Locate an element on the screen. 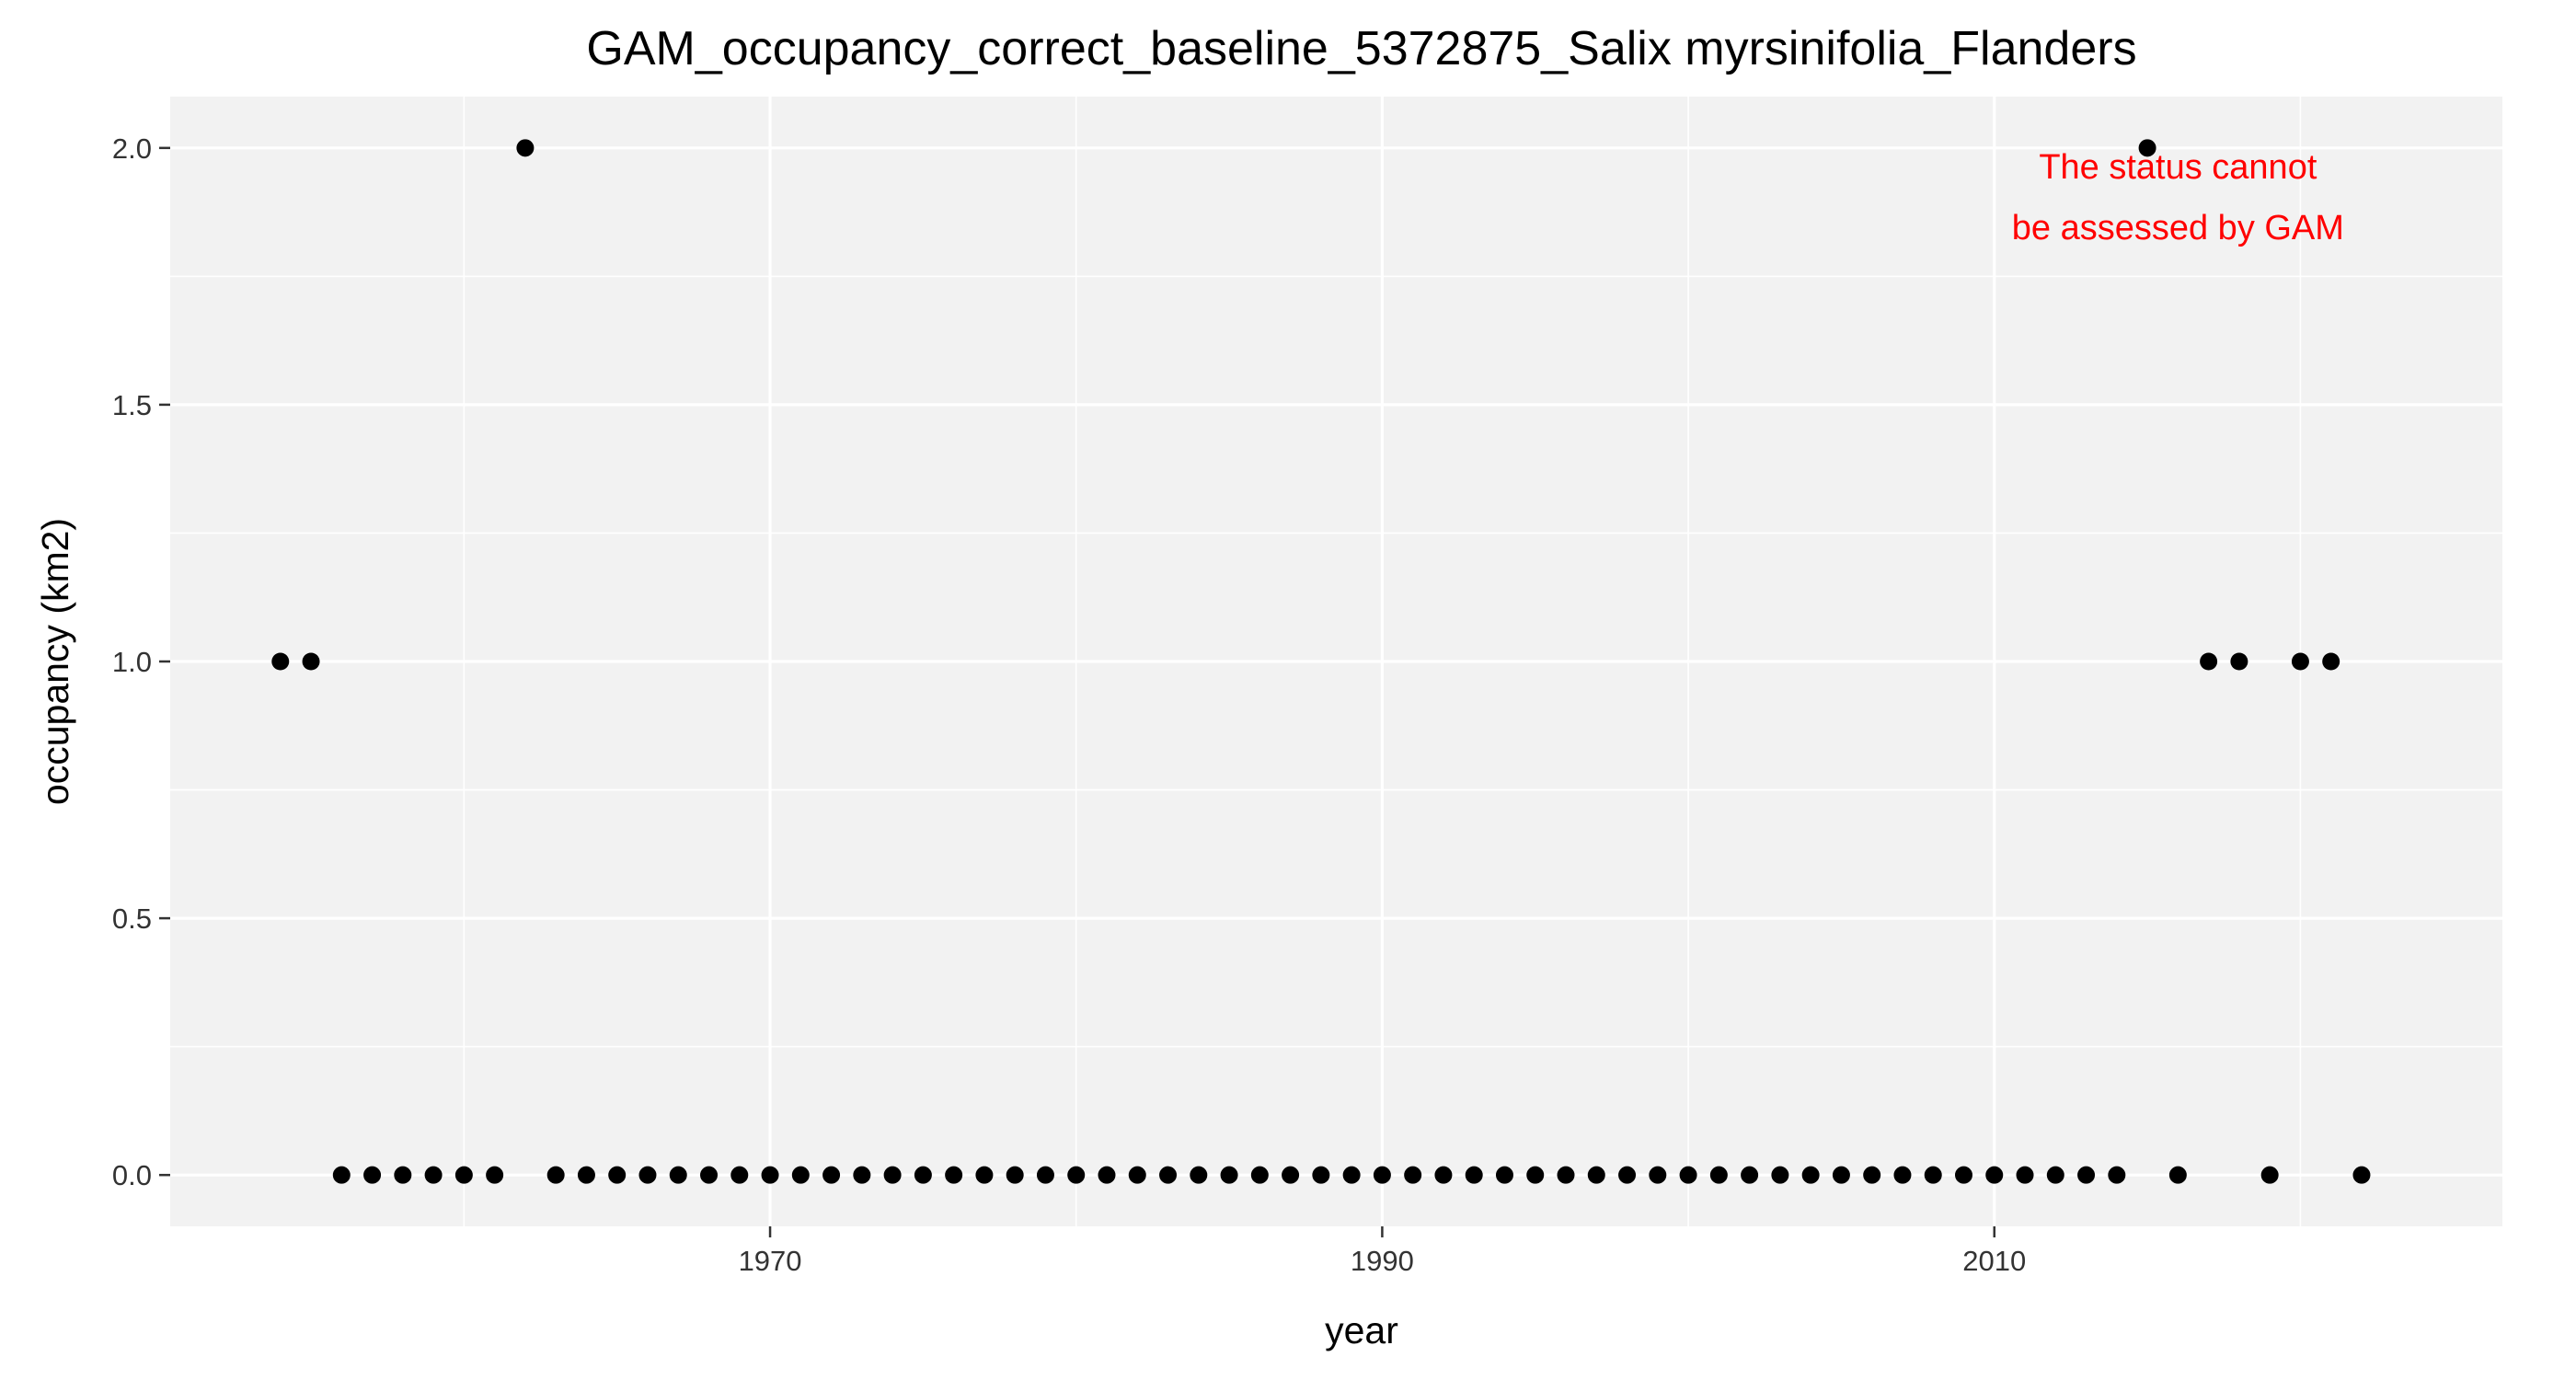  annotation-line-2: be assessed by GAM is located at coordinates (2178, 228).